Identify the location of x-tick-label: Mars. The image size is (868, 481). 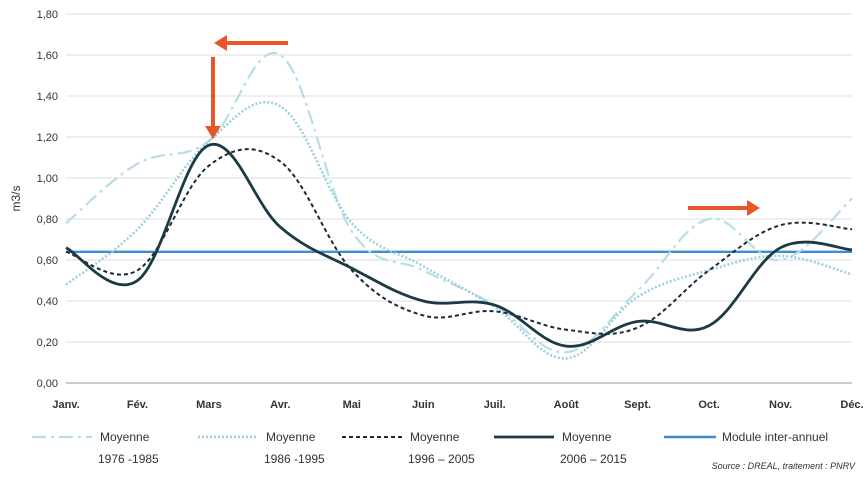
(209, 405).